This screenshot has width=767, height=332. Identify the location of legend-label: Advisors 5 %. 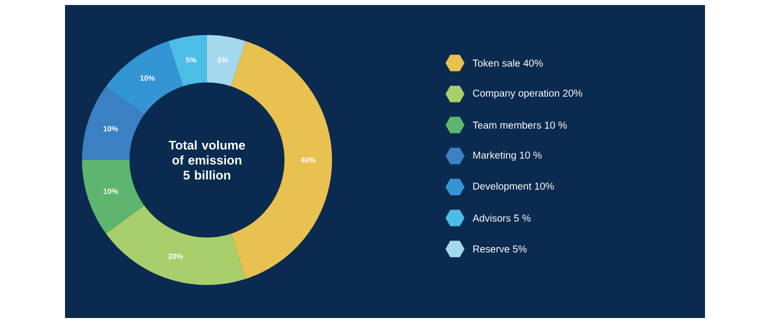
(501, 218).